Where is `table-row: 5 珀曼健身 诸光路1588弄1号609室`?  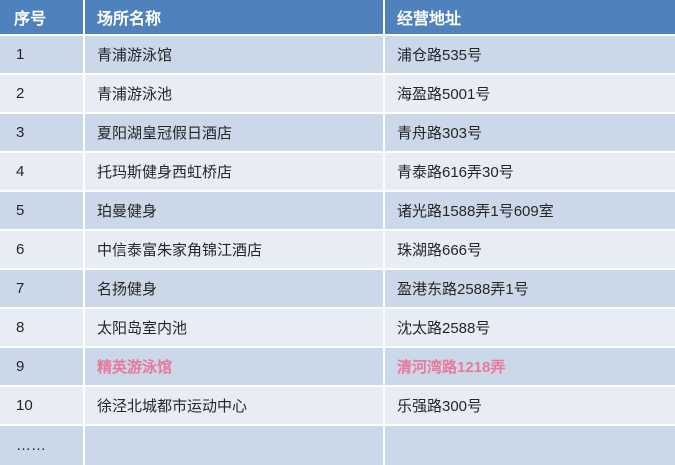
table-row: 5 珀曼健身 诸光路1588弄1号609室 is located at coordinates (337, 211).